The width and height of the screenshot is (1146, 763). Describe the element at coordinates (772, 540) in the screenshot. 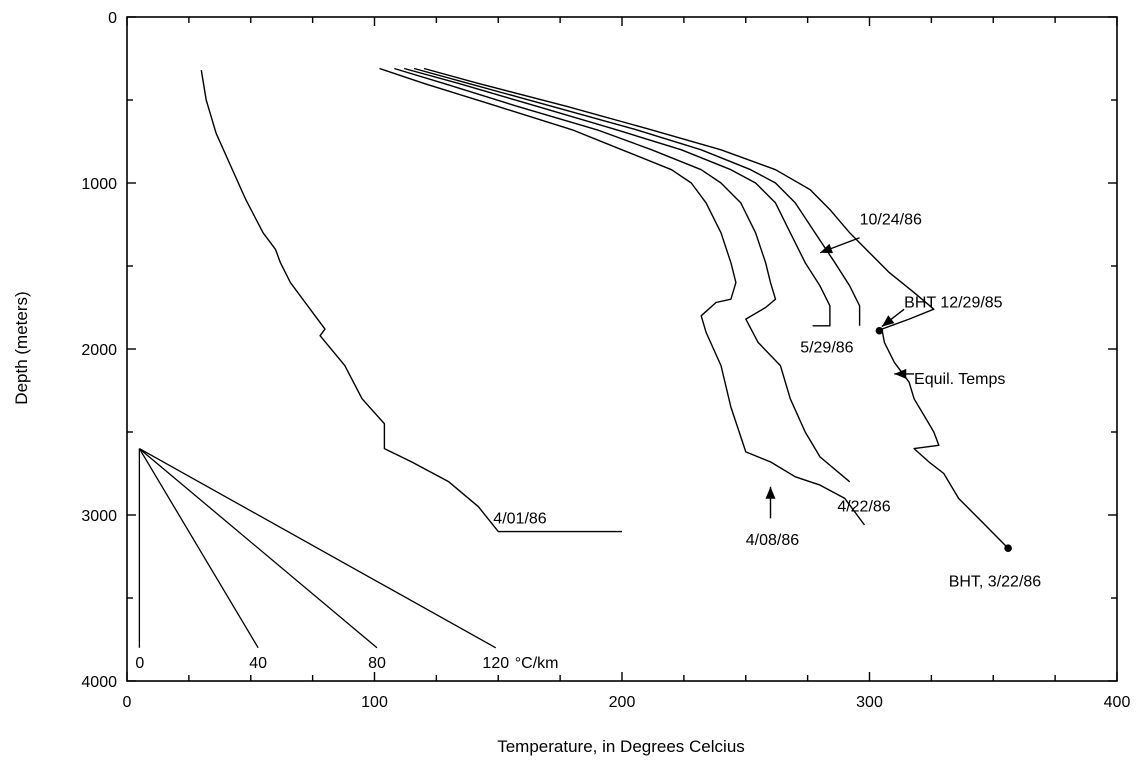

I see `annotation-label: 4/08/86` at that location.